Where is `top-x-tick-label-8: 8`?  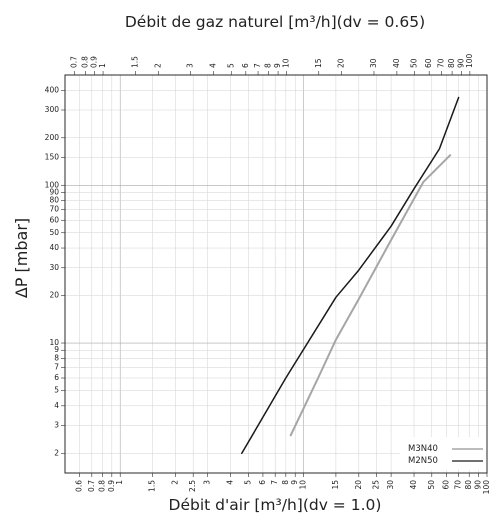 top-x-tick-label-8: 8 is located at coordinates (268, 65).